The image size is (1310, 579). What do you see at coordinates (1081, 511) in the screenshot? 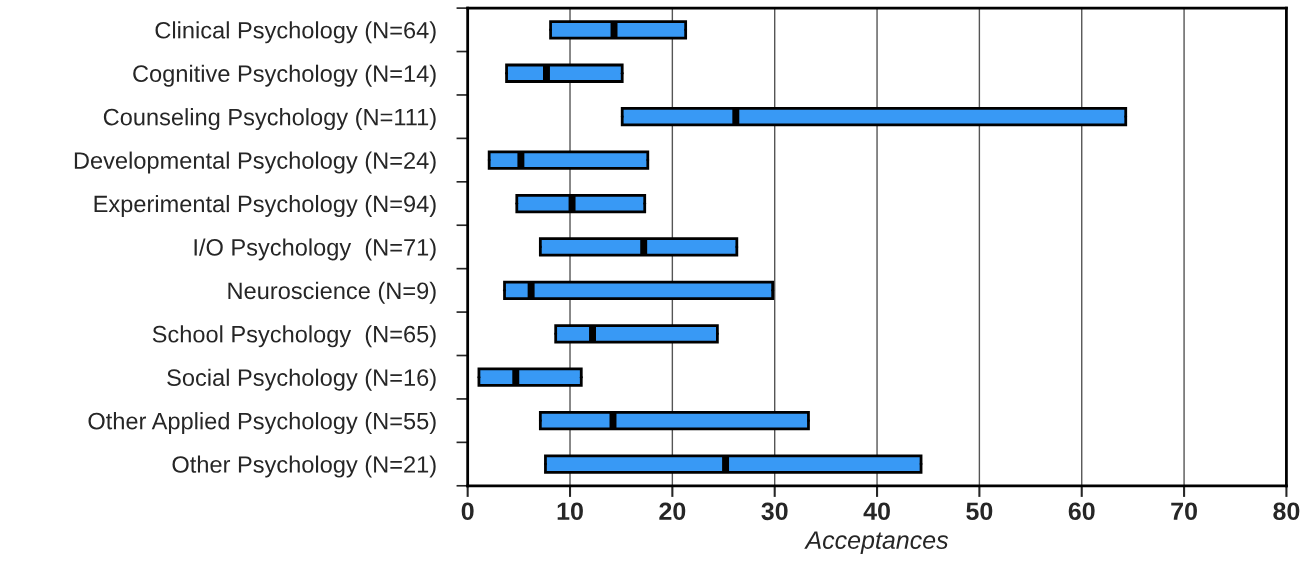
I see `x-tick-label: 60` at bounding box center [1081, 511].